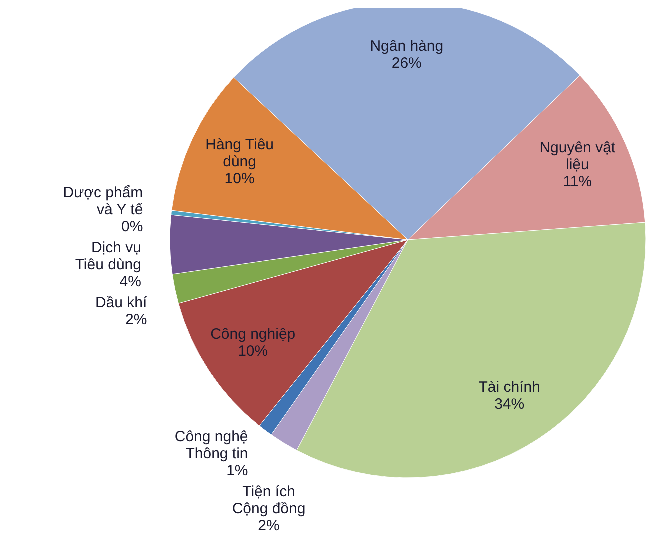 The width and height of the screenshot is (660, 546). I want to click on slice-label: Công nghệ Thông tin, so click(211, 445).